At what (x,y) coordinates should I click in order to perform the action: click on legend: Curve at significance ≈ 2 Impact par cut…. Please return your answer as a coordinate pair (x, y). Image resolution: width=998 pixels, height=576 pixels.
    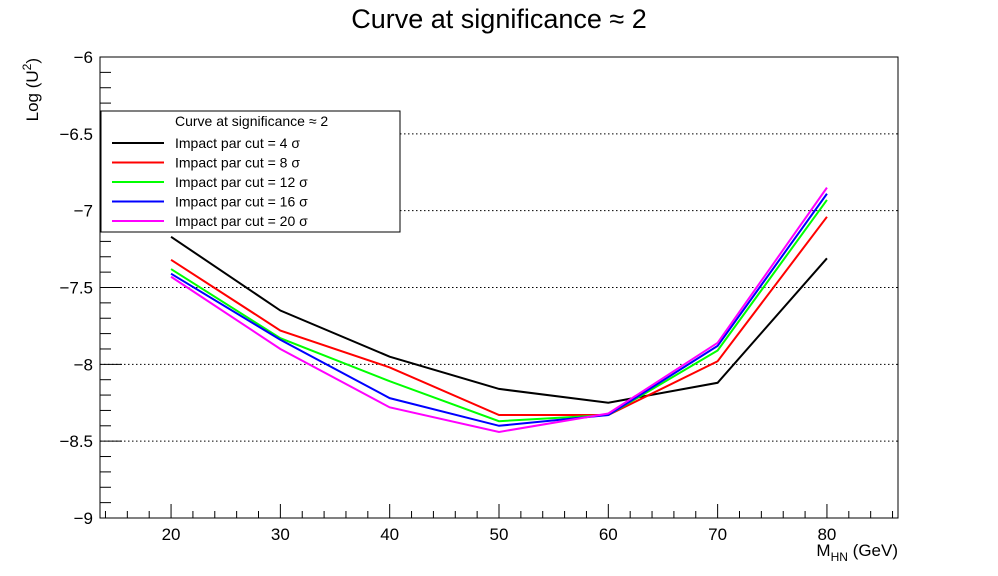
    Looking at the image, I should click on (250, 171).